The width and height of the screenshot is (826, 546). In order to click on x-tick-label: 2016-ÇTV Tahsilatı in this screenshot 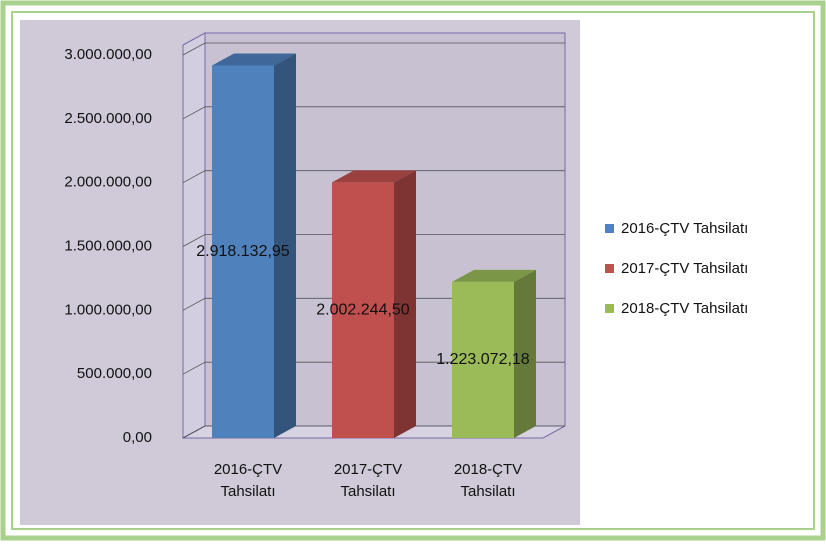, I will do `click(248, 480)`.